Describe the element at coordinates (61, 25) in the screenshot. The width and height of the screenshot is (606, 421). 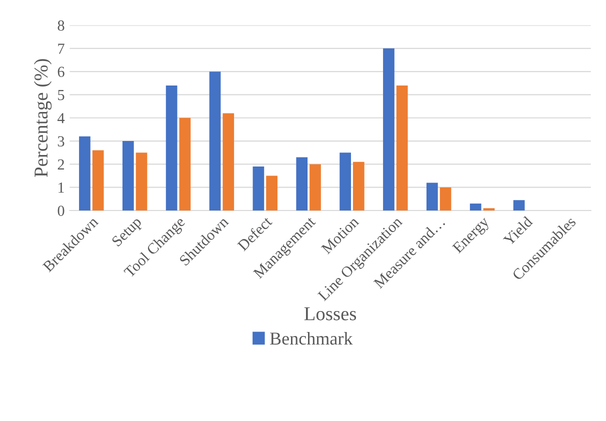
I see `y-tick-label: 8` at that location.